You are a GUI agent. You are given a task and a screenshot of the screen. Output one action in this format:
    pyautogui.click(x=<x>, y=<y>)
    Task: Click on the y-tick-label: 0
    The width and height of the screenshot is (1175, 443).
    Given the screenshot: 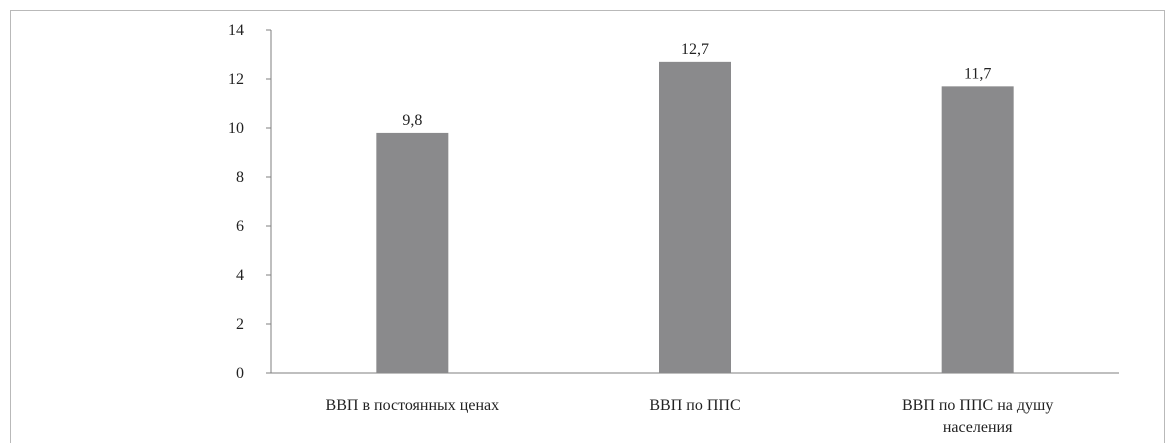 What is the action you would take?
    pyautogui.click(x=240, y=373)
    